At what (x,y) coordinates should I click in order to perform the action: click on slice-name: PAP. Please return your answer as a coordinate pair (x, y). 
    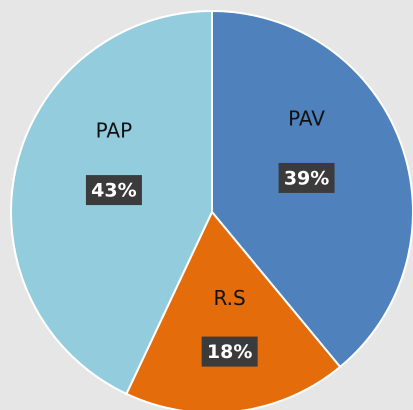
    Looking at the image, I should click on (114, 131).